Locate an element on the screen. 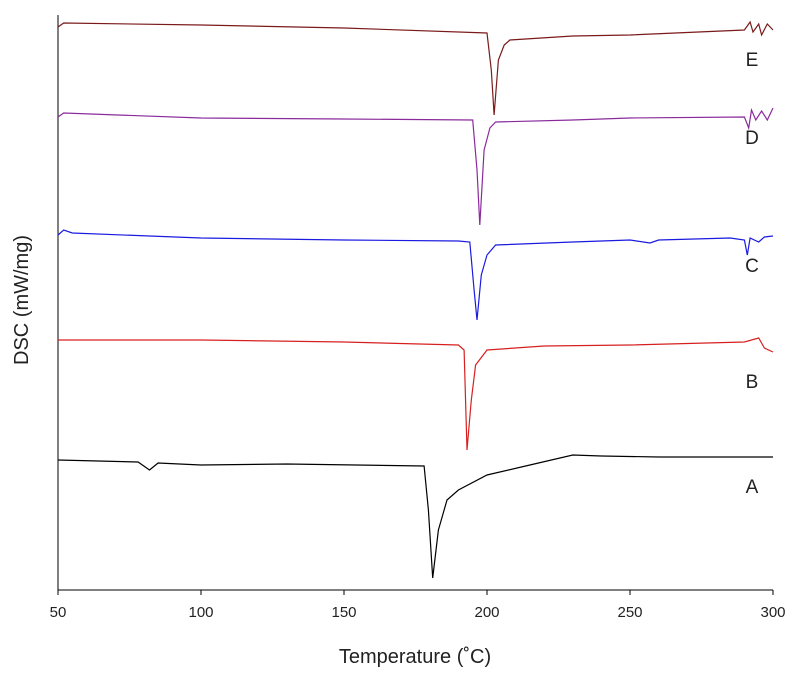 The image size is (792, 673). y-axis-title: DSC (mW/mg) is located at coordinates (22, 300).